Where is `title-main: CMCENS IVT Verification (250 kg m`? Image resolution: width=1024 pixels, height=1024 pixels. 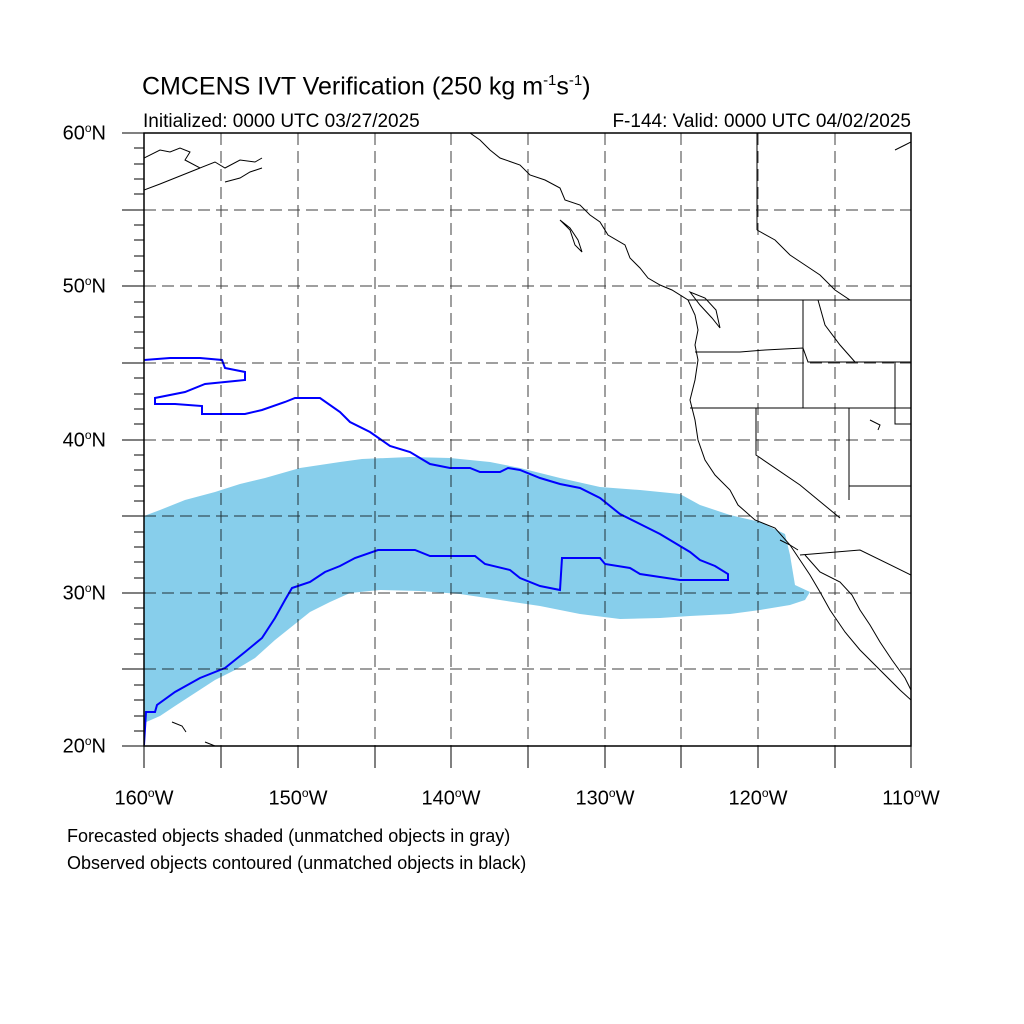
title-main: CMCENS IVT Verification (250 kg m is located at coordinates (343, 86).